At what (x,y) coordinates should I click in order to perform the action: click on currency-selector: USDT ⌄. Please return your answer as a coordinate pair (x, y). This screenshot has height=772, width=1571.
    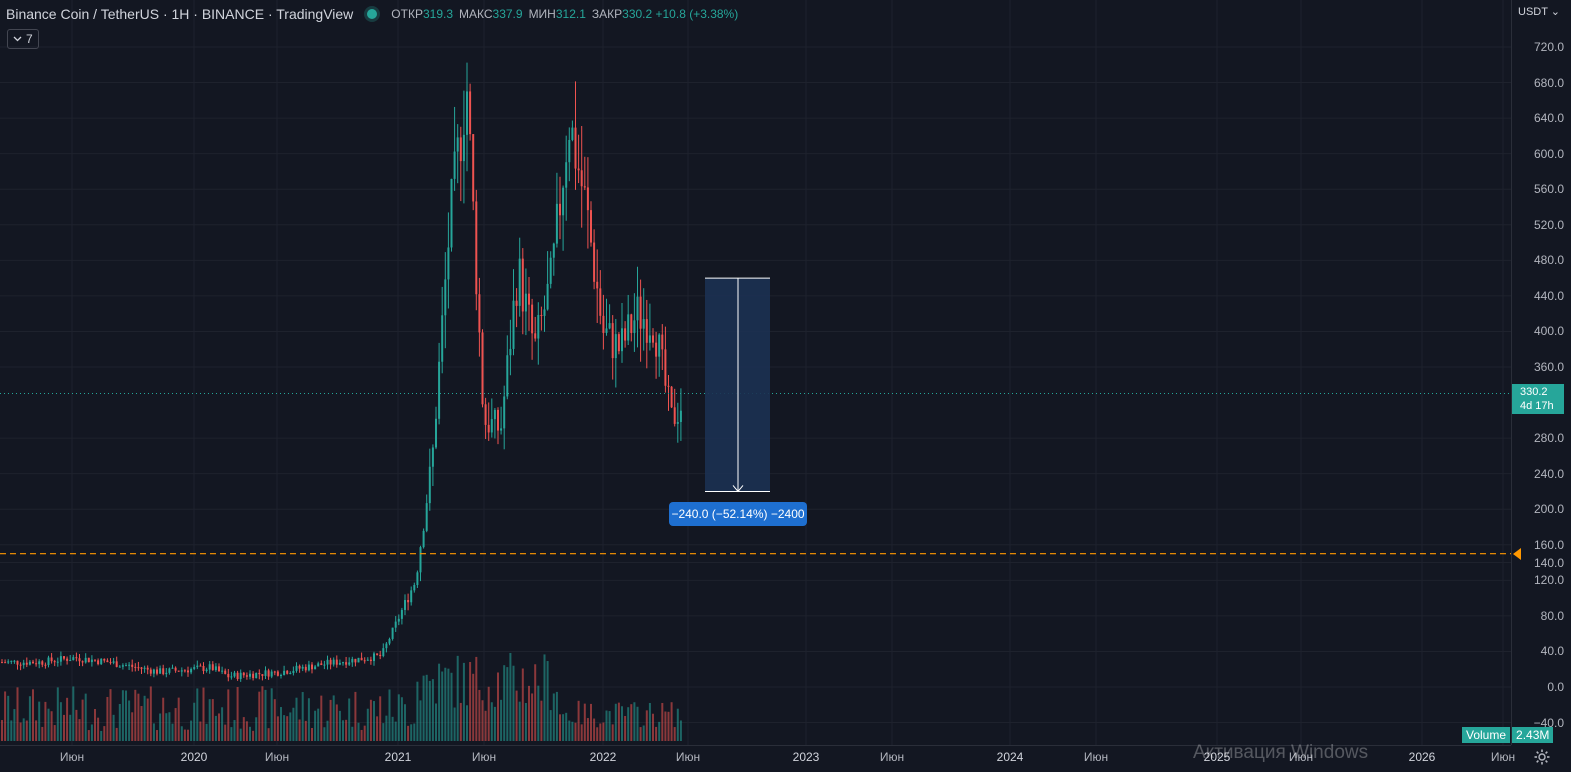
    Looking at the image, I should click on (1539, 12).